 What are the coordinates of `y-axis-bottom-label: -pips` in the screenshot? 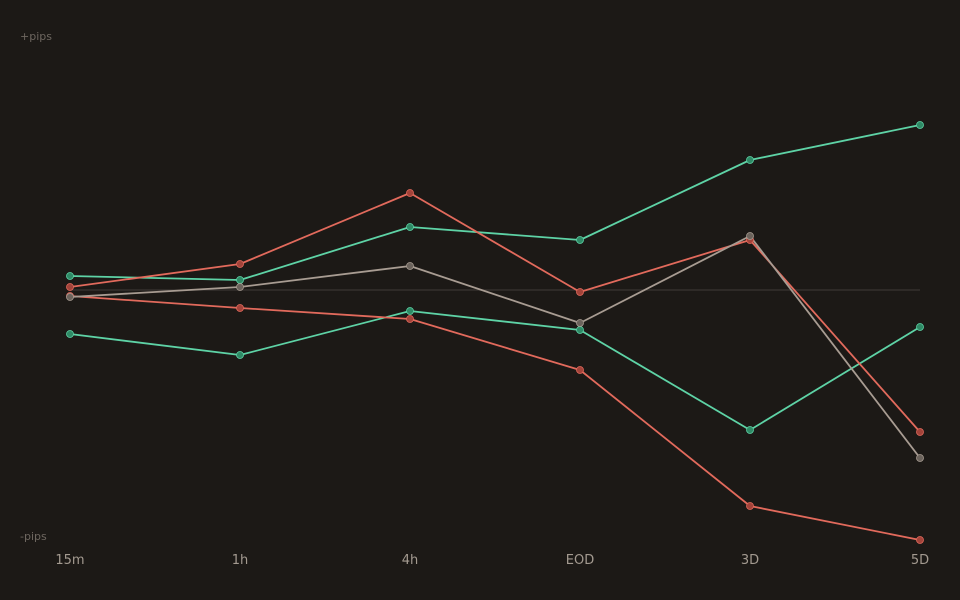 It's located at (33, 536).